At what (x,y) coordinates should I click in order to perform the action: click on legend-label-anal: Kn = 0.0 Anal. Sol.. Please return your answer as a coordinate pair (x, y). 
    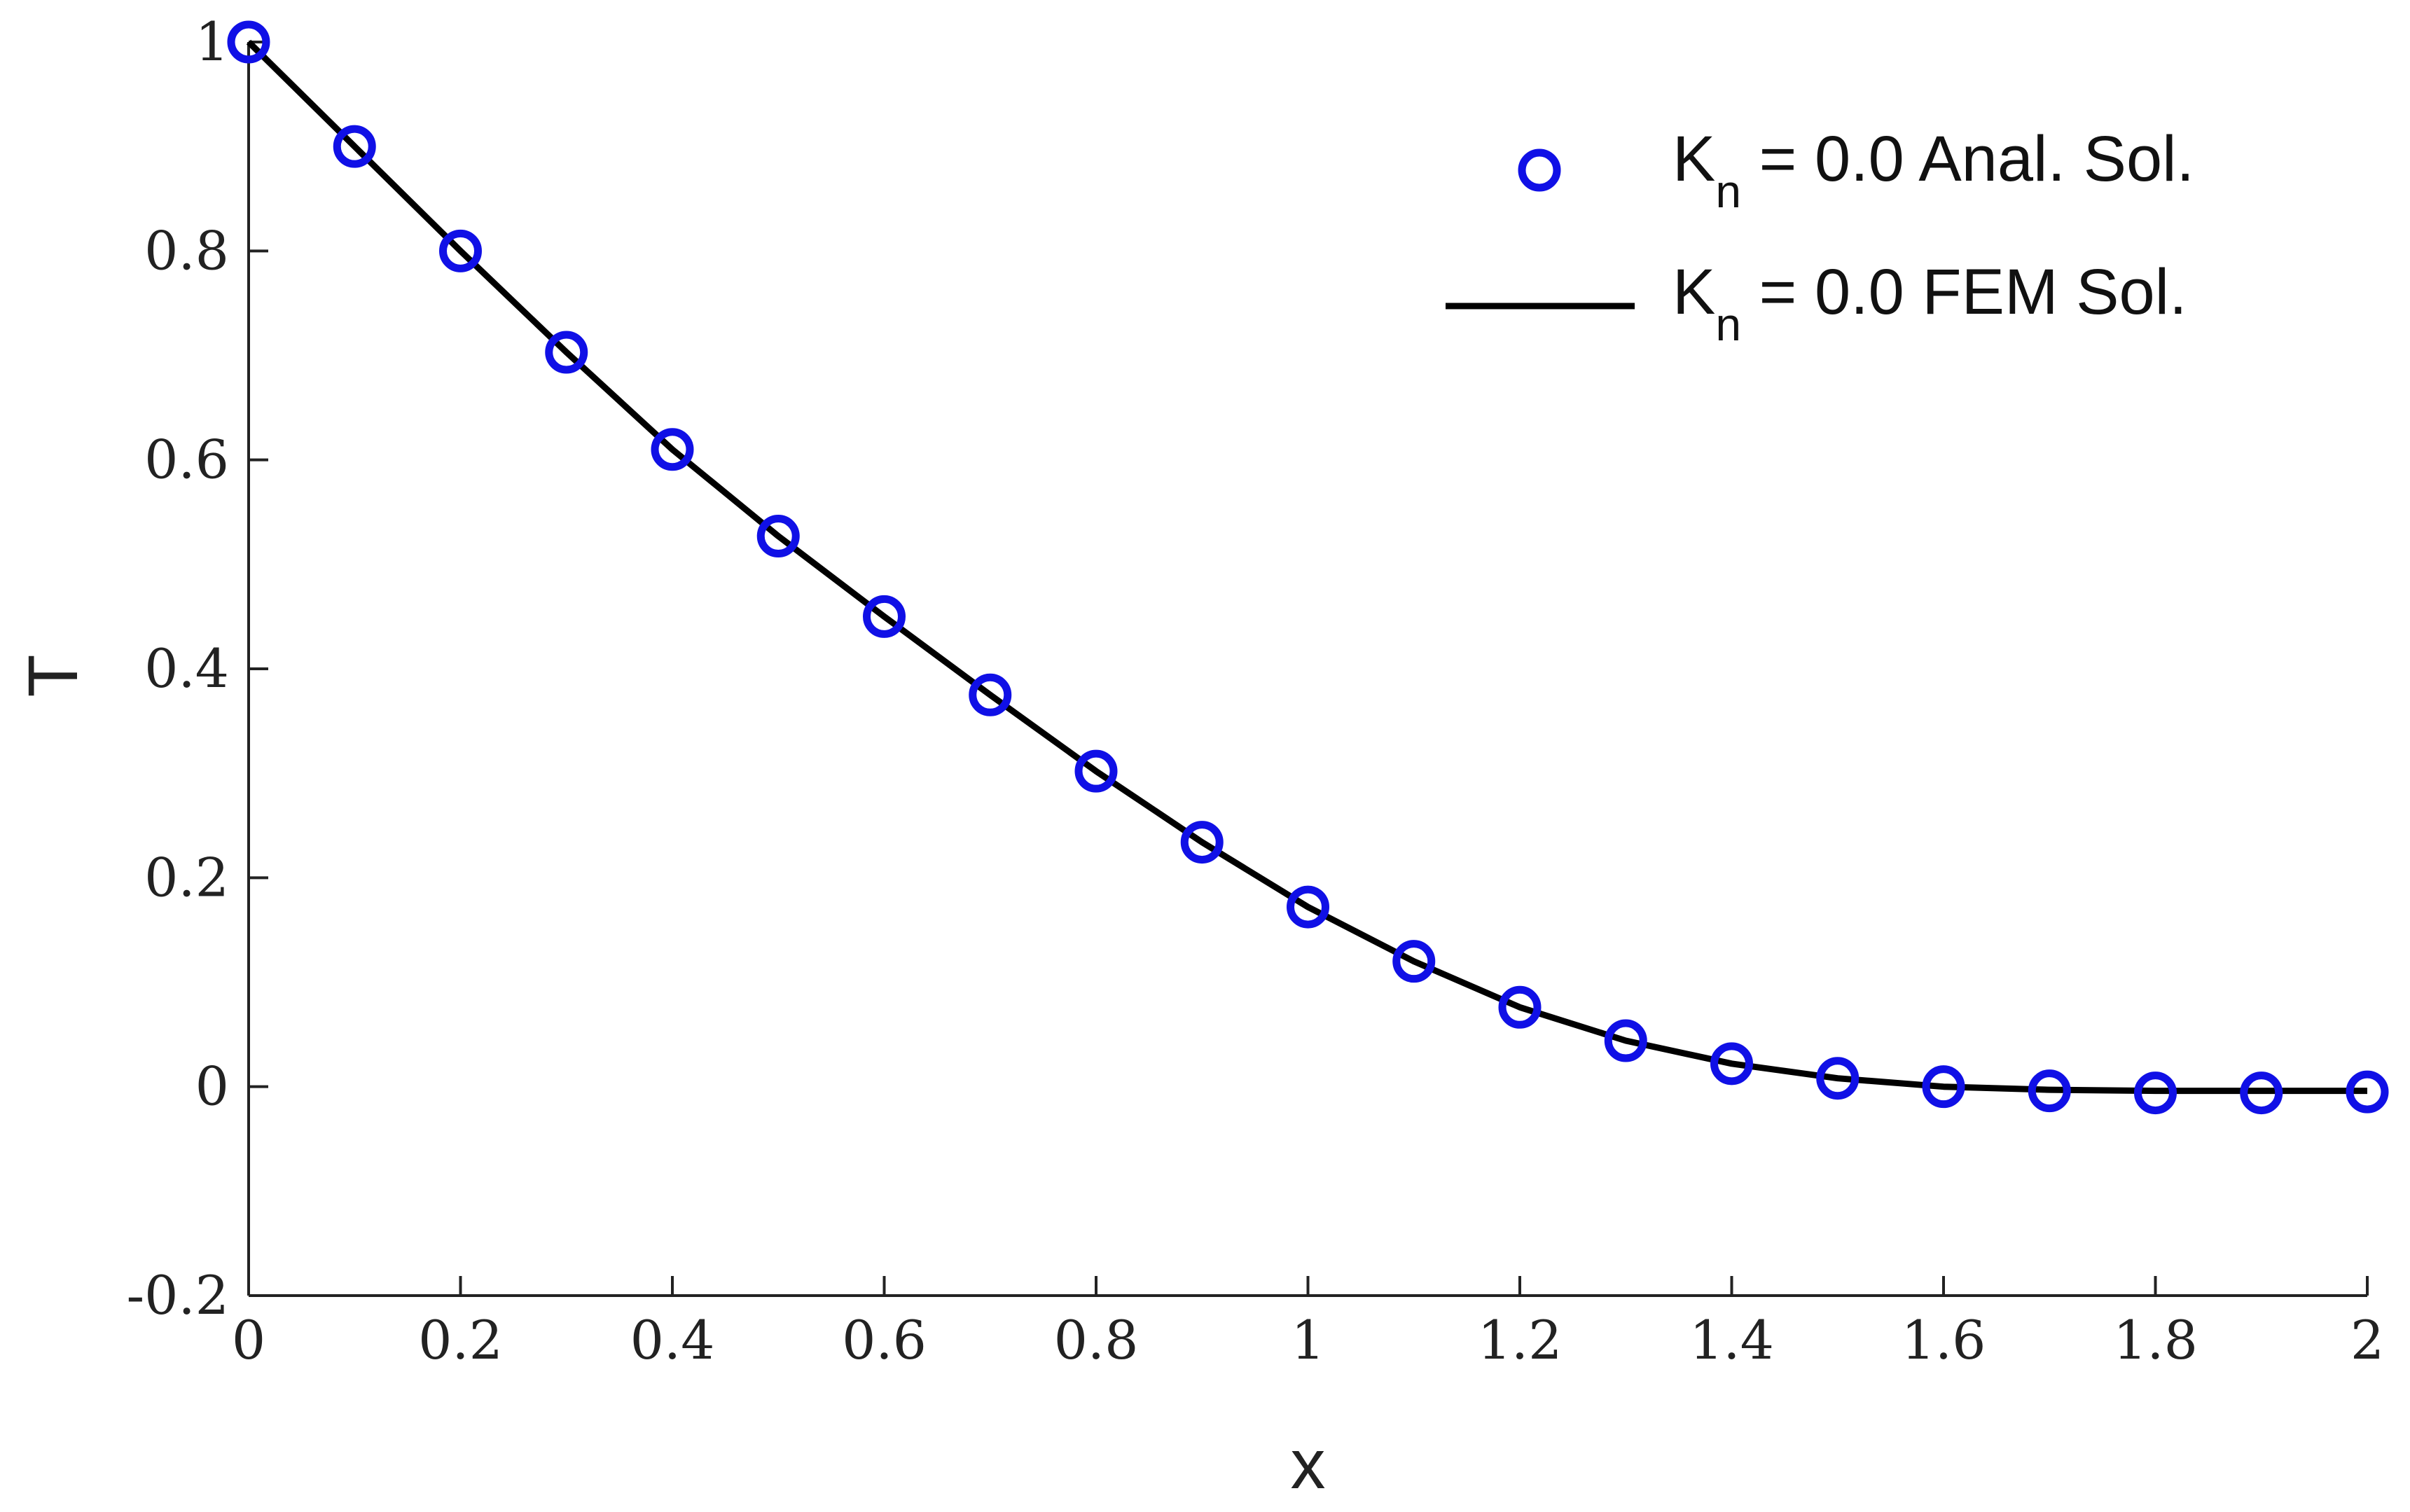
    Looking at the image, I should click on (1933, 170).